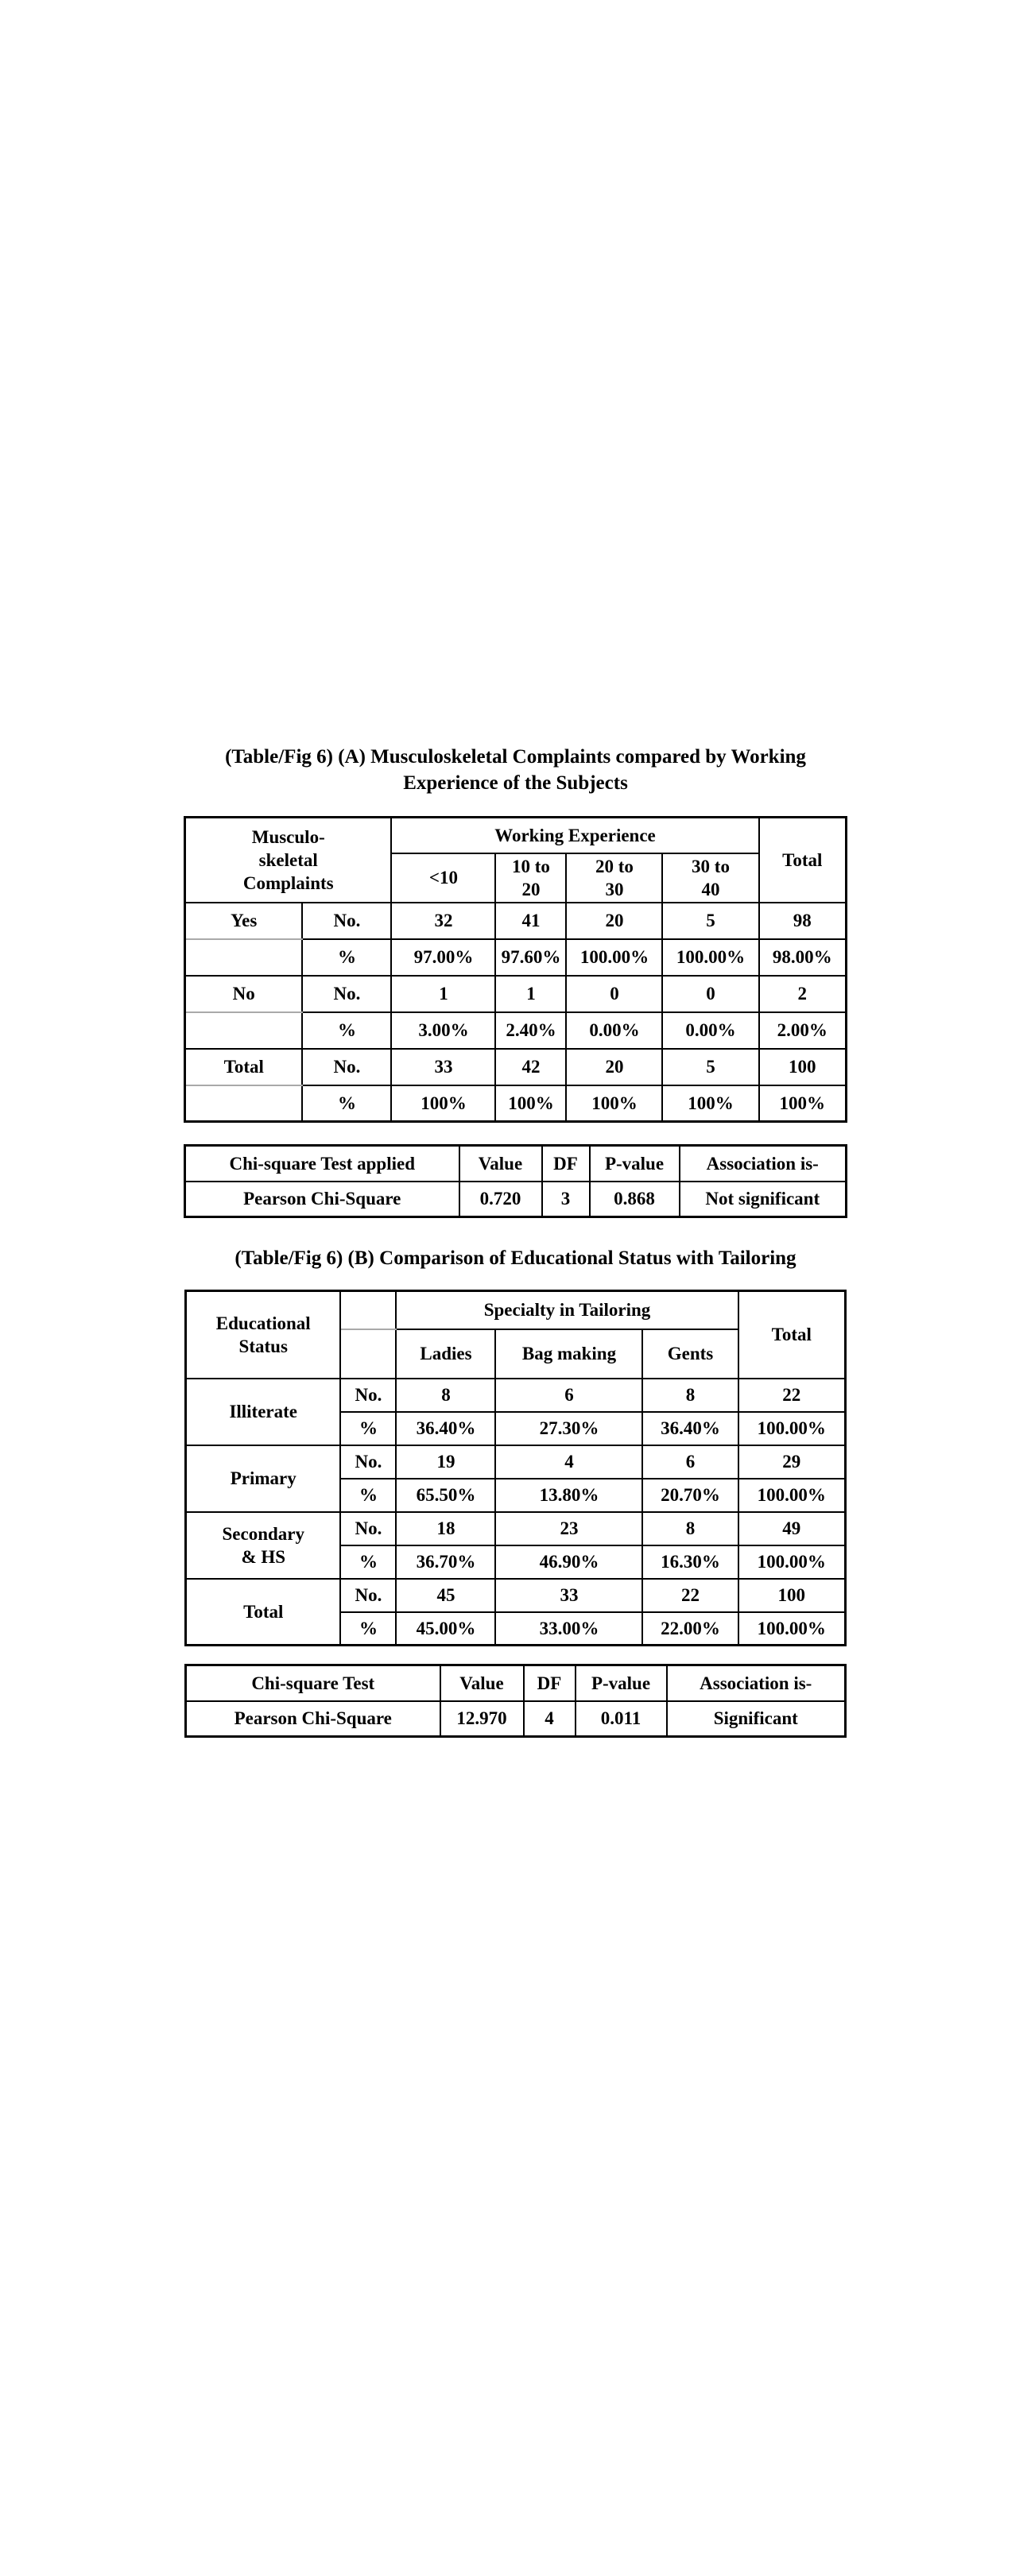 This screenshot has height=2576, width=1031. I want to click on table-b-cell: 22.00%, so click(690, 1629).